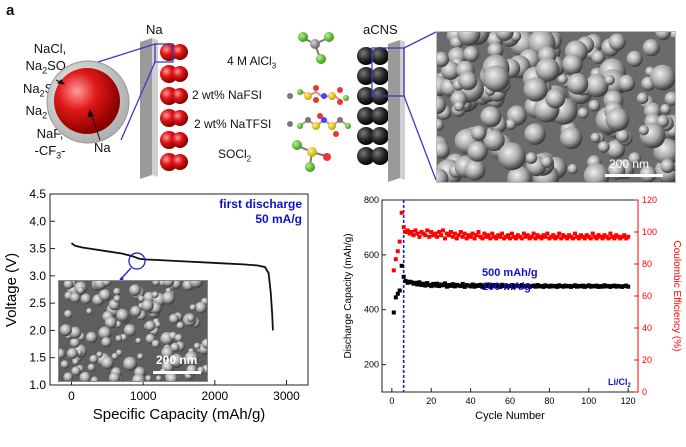  Describe the element at coordinates (371, 310) in the screenshot. I see `y-tick-label: 400` at that location.